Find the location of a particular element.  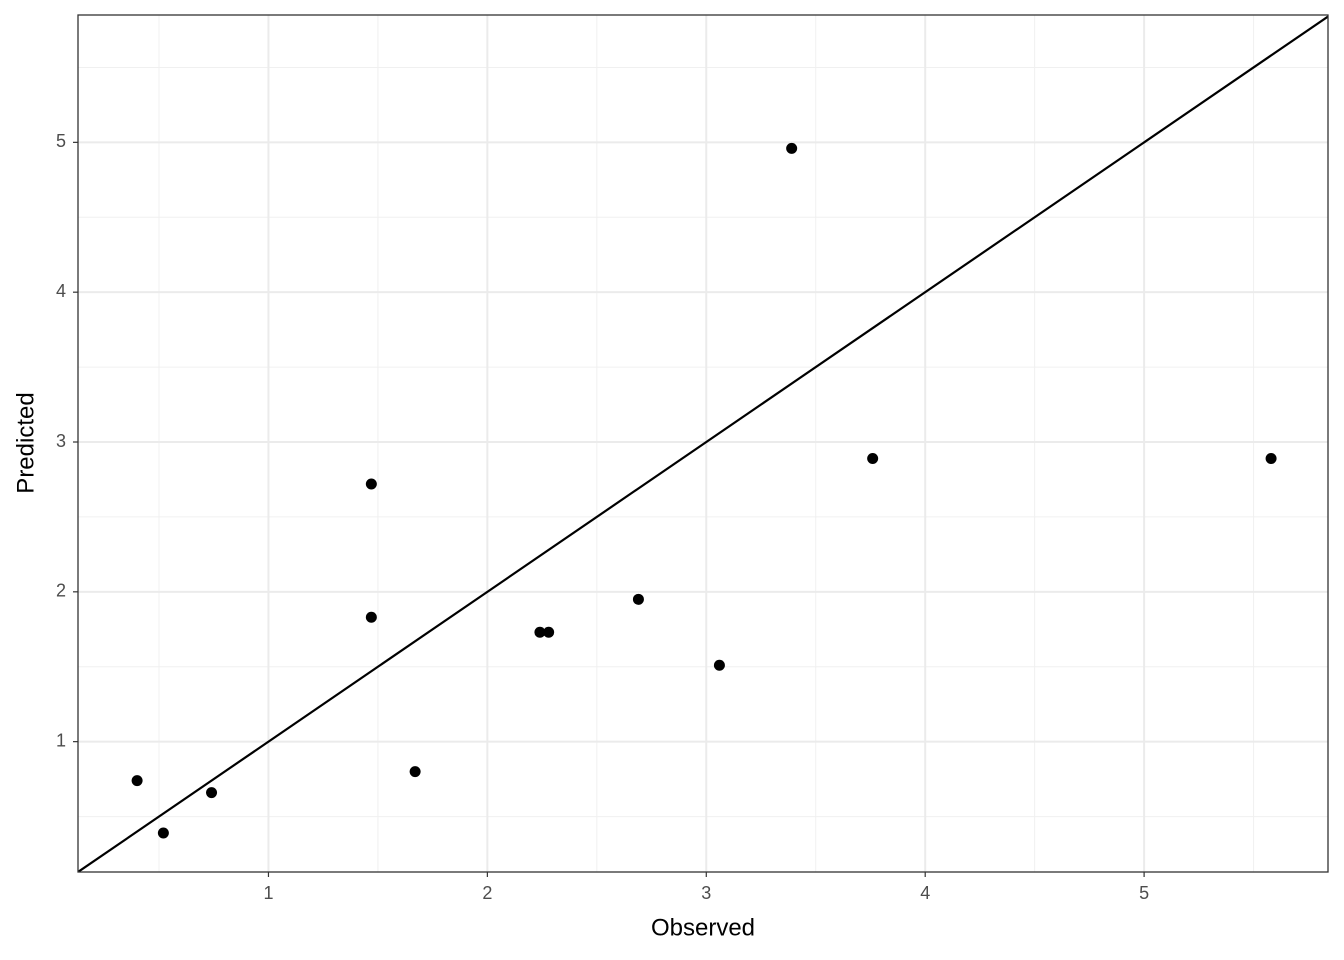

y-tick-label: 5 is located at coordinates (61, 141).